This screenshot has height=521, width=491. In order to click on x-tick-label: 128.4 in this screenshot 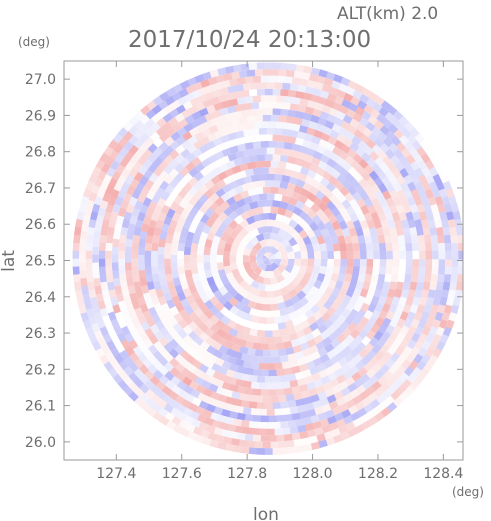, I will do `click(443, 474)`.